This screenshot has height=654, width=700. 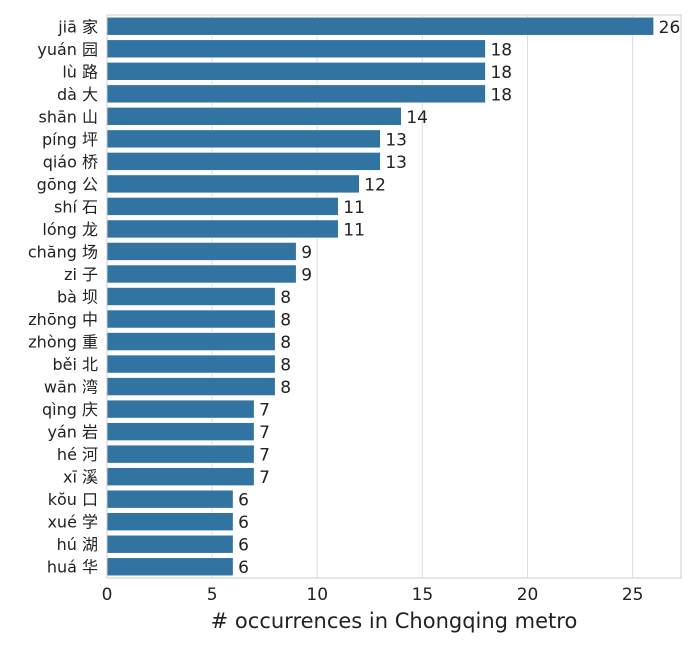 I want to click on y-tick-label: zi 子, so click(x=81, y=274).